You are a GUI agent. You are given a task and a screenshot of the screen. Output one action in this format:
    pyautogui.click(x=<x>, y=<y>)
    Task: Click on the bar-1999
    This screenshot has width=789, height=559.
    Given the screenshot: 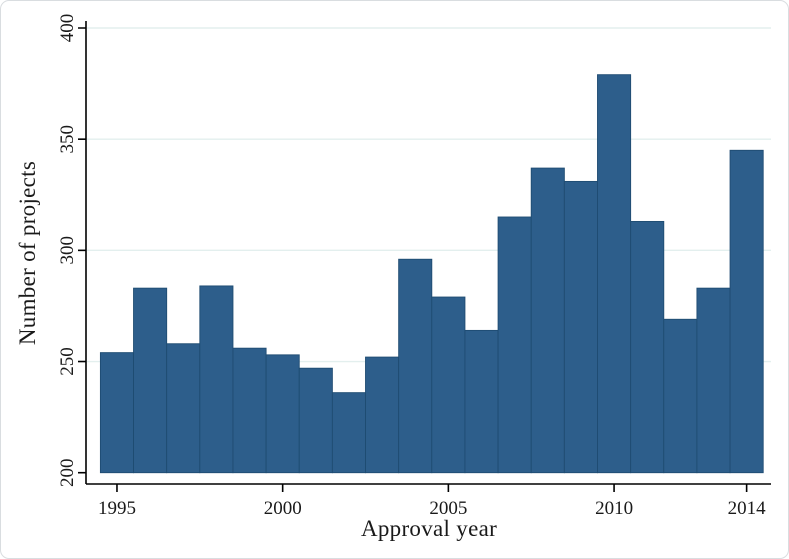 What is the action you would take?
    pyautogui.click(x=249, y=410)
    